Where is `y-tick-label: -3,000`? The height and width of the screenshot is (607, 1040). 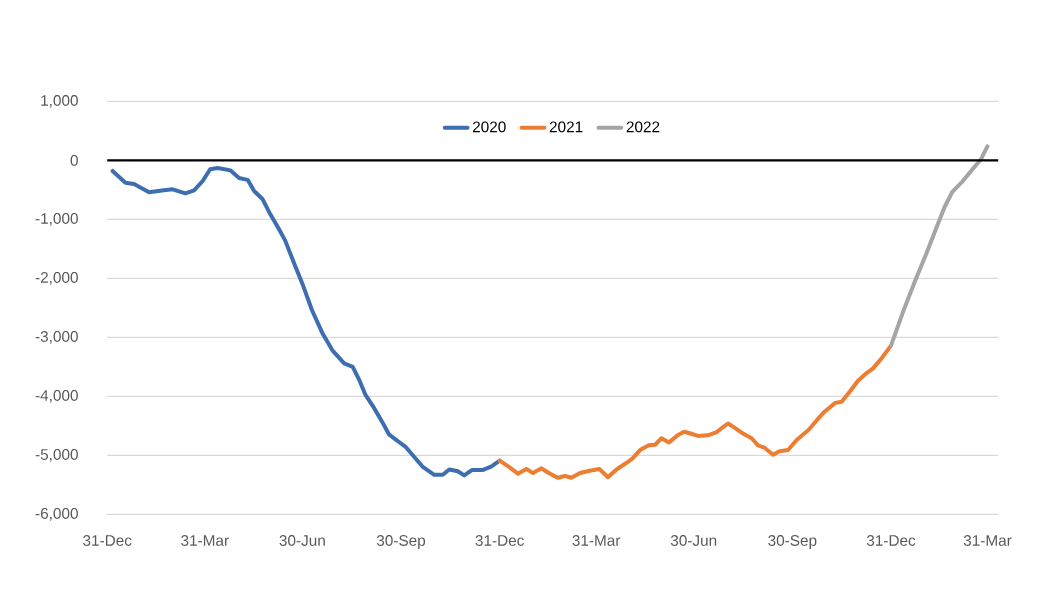 y-tick-label: -3,000 is located at coordinates (56, 337).